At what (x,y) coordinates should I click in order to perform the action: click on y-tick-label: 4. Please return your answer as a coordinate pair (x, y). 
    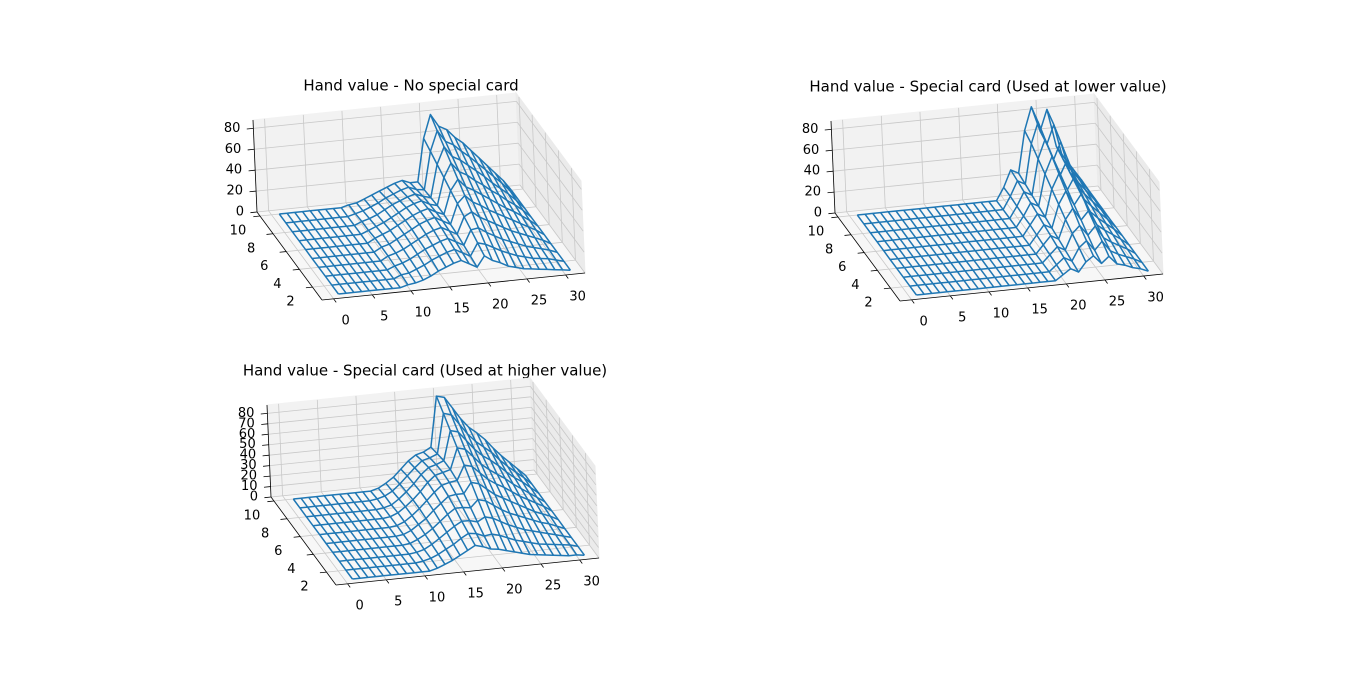
    Looking at the image, I should click on (291, 569).